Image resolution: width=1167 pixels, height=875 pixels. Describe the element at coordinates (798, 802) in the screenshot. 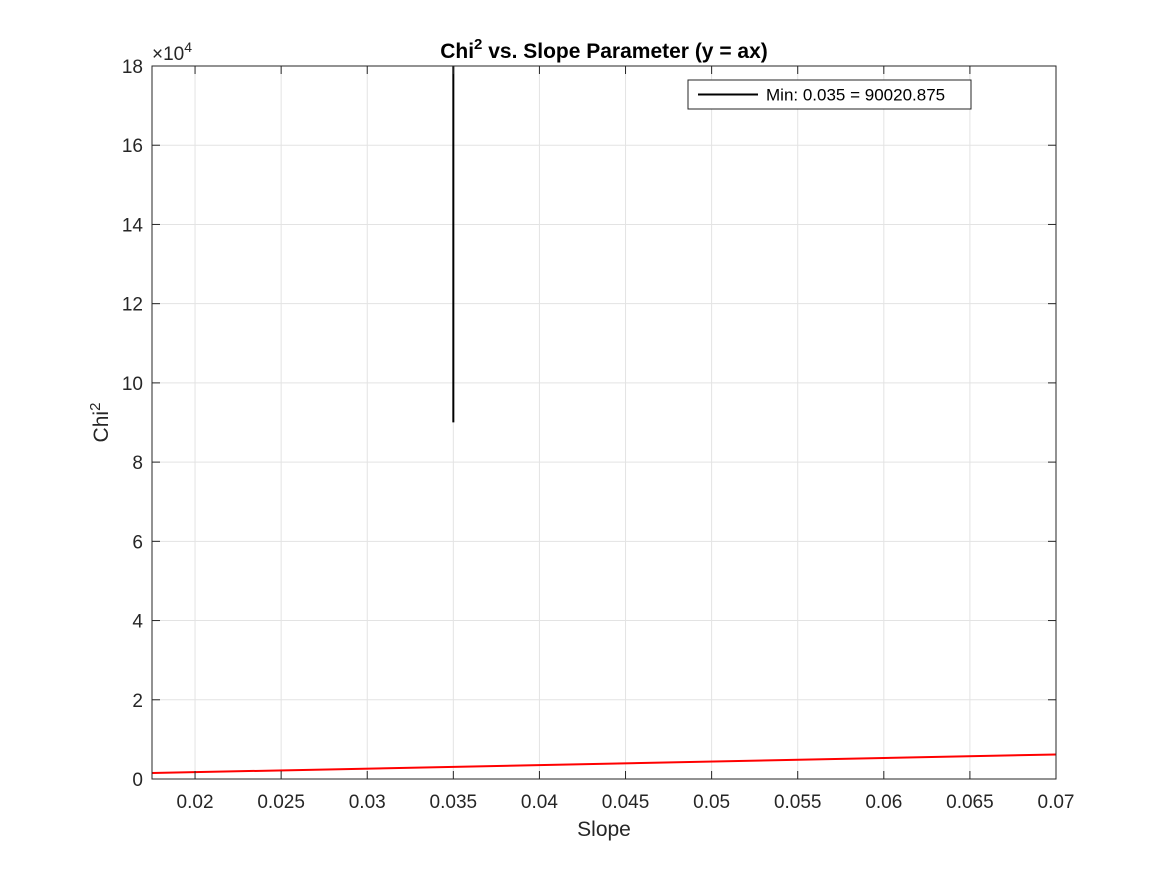

I see `x-tick-label: 0.055` at that location.